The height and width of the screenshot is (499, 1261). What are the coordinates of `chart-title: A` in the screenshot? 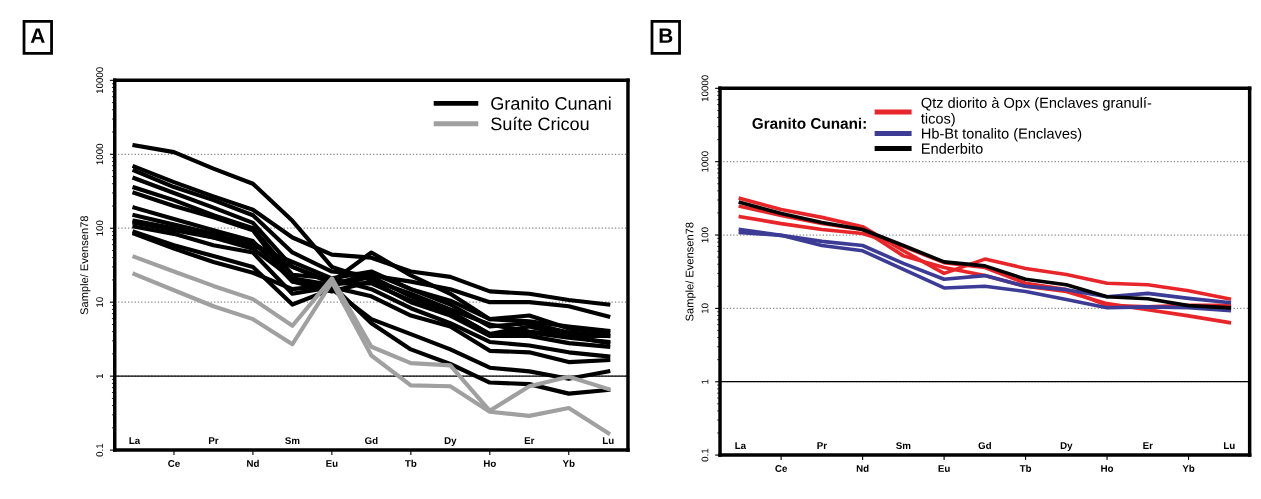 It's located at (37, 35).